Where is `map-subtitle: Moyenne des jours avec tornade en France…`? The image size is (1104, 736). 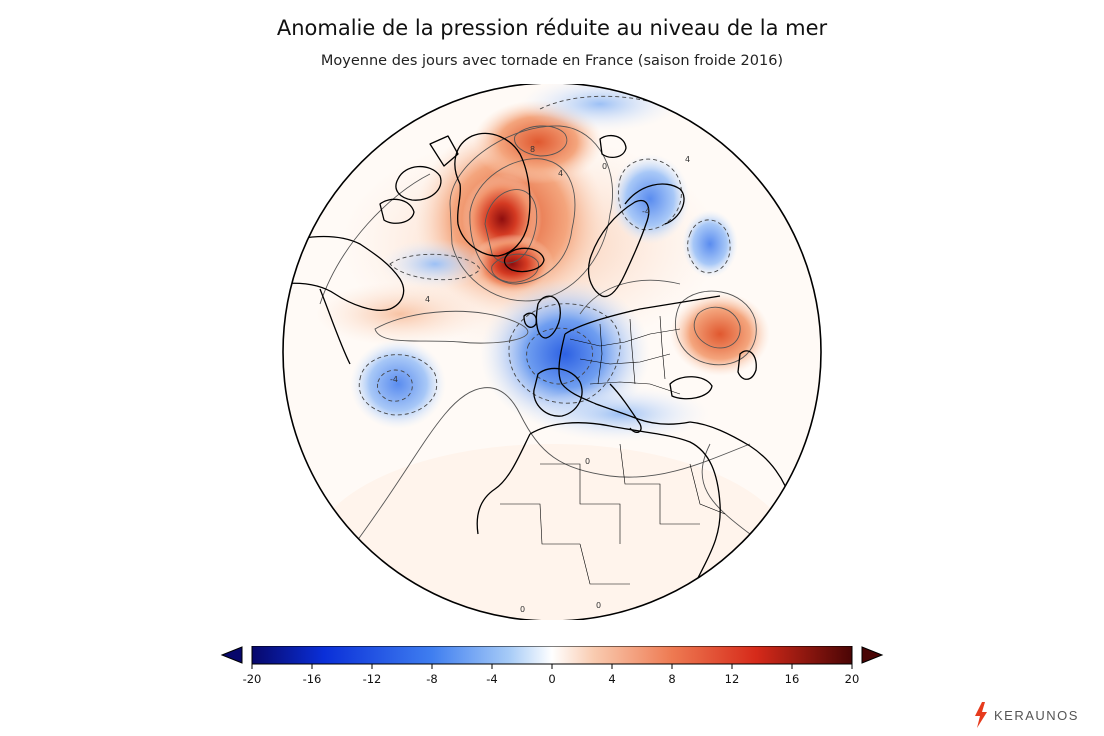
map-subtitle: Moyenne des jours avec tornade en France… is located at coordinates (552, 61).